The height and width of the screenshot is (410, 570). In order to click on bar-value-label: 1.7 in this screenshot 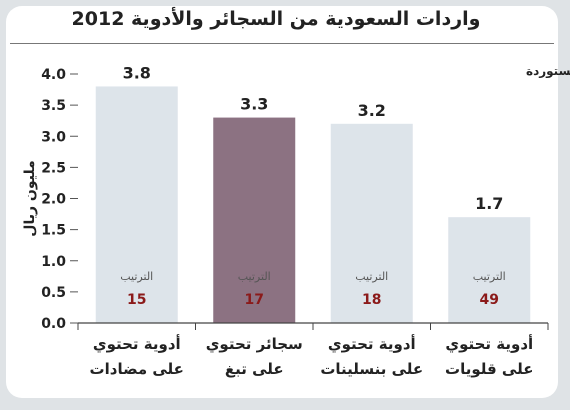, I will do `click(489, 203)`.